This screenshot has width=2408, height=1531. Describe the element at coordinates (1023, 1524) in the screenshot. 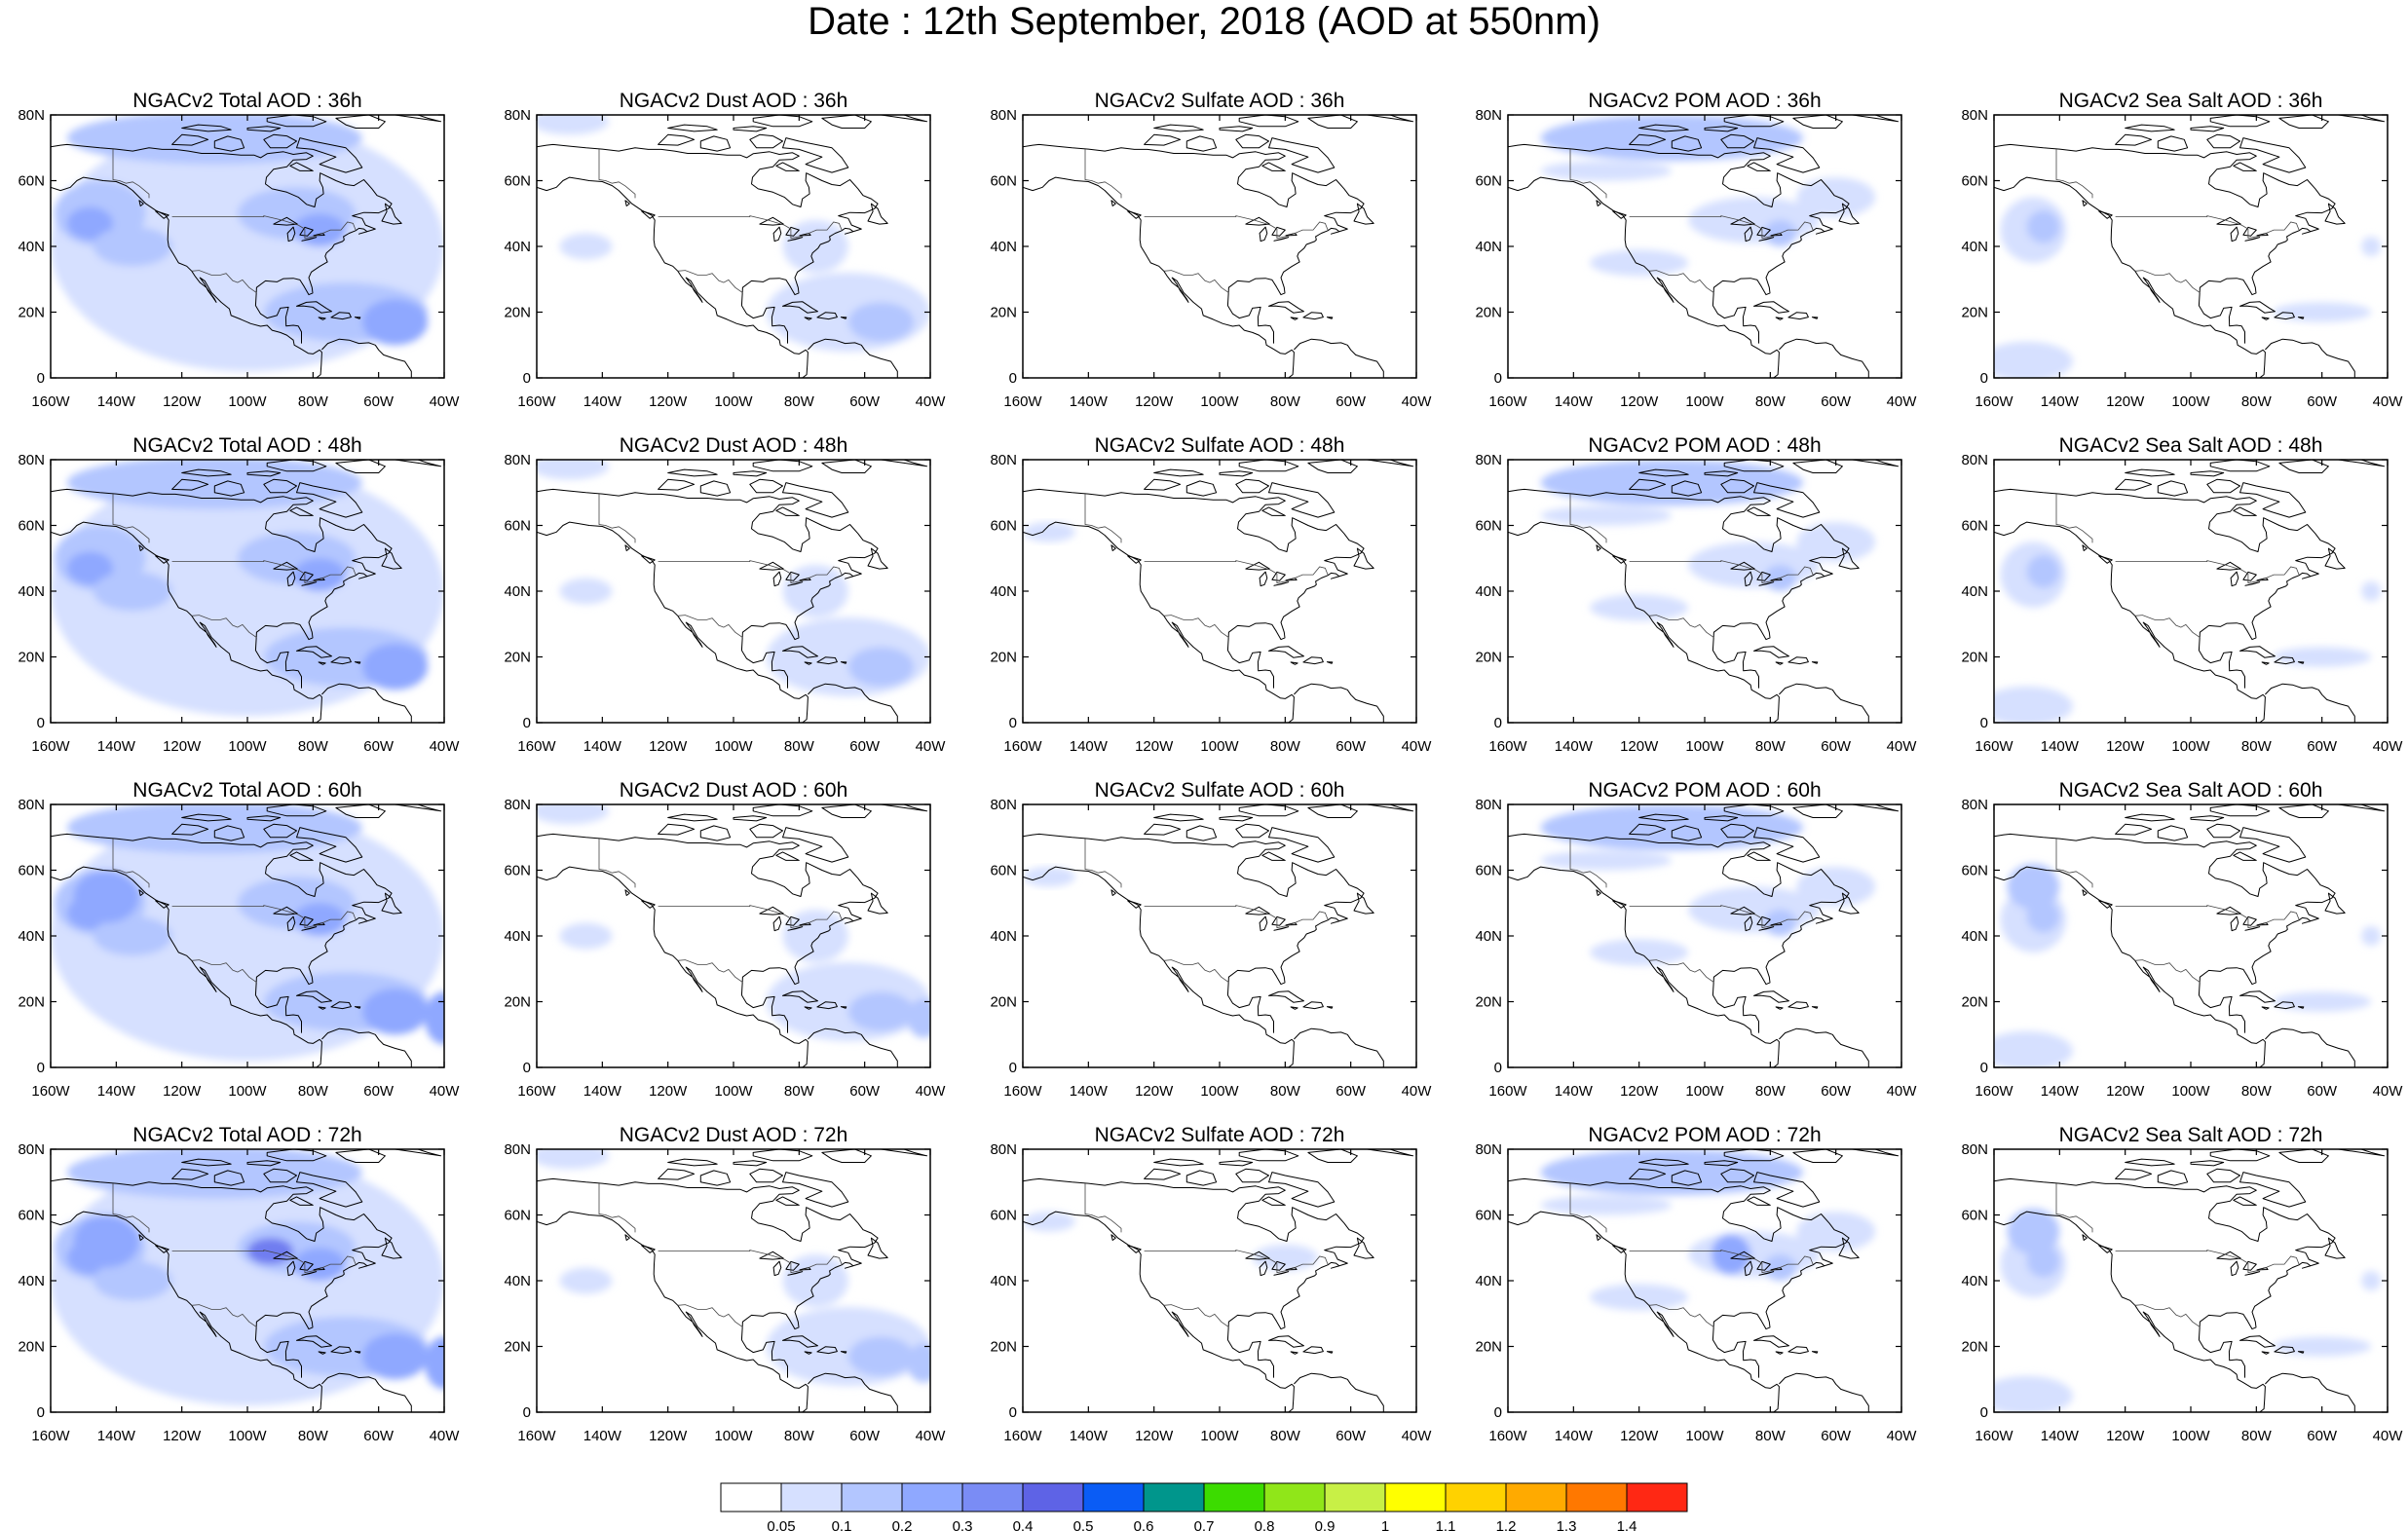

I see `colorbar-label: 0.4` at that location.